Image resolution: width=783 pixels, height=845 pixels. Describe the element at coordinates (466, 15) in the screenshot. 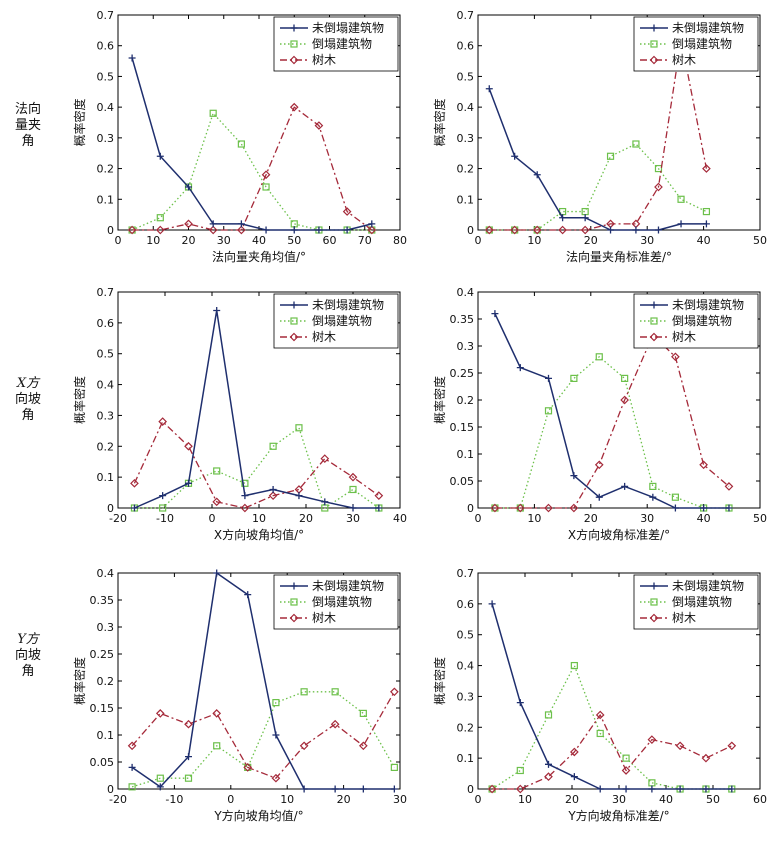

I see `y-tick-label: 0.7` at that location.